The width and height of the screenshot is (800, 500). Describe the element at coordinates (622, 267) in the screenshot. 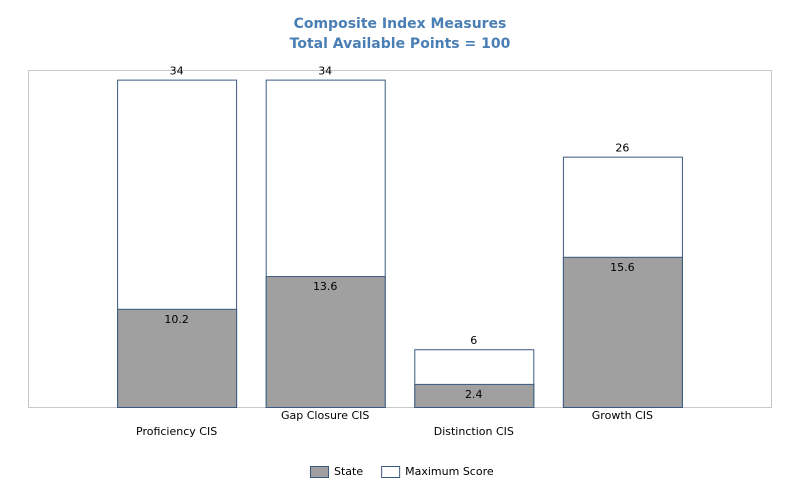

I see `value-label: 15.6` at that location.